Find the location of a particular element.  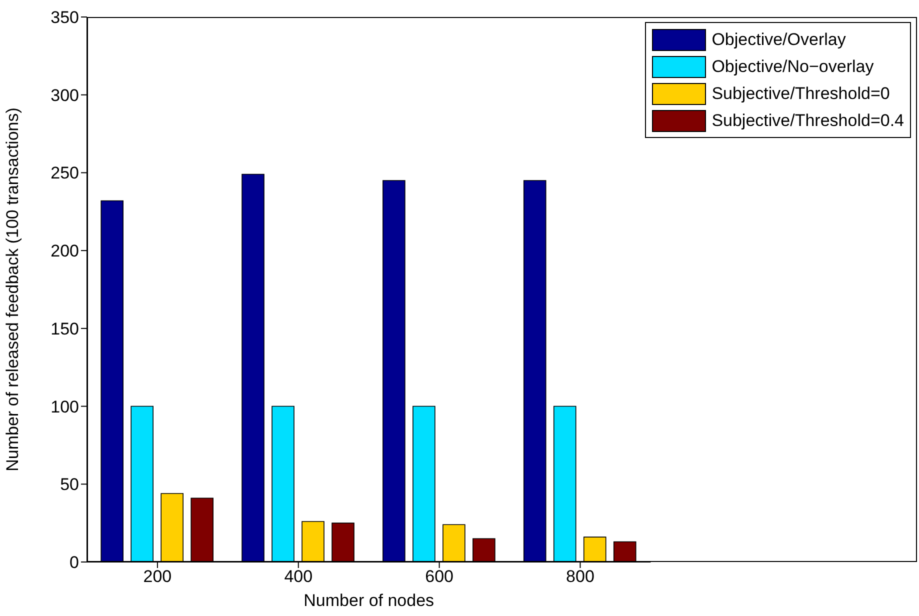

legend-label: Subjective/Threshold=0 is located at coordinates (801, 94).